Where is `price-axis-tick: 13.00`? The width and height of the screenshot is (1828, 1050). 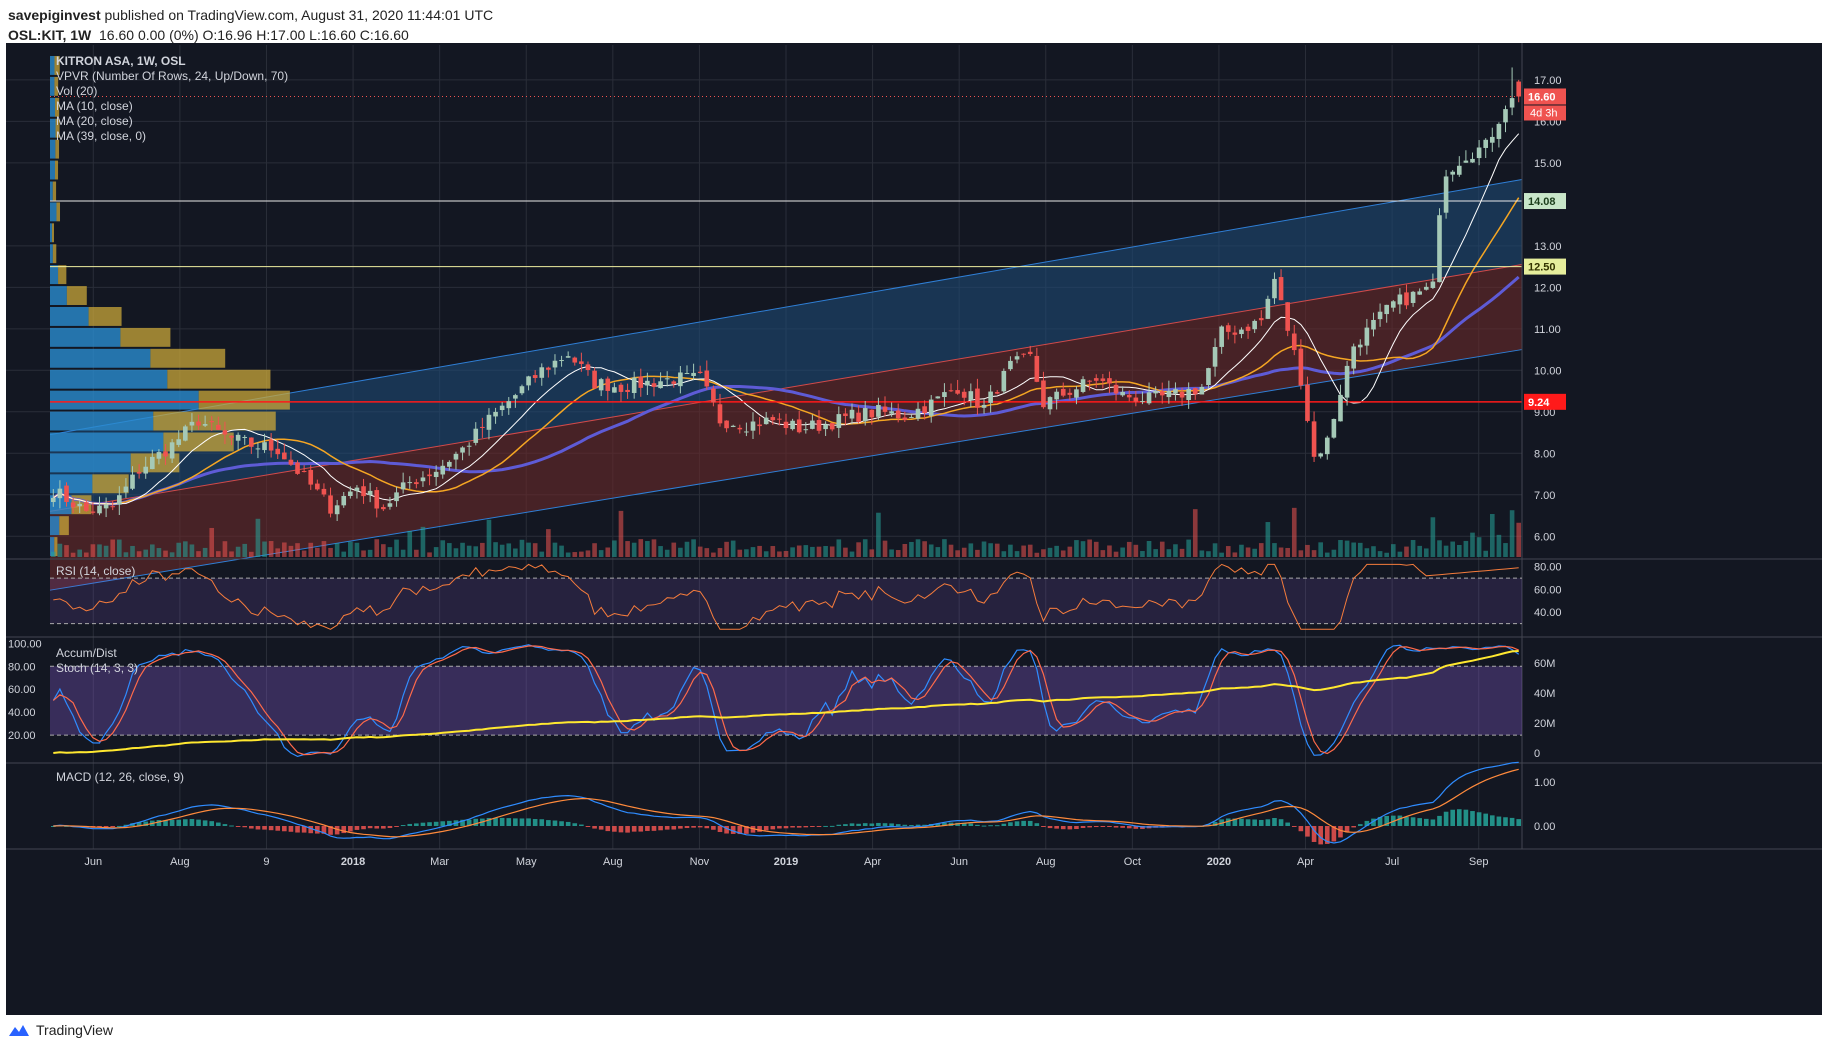 price-axis-tick: 13.00 is located at coordinates (1548, 247).